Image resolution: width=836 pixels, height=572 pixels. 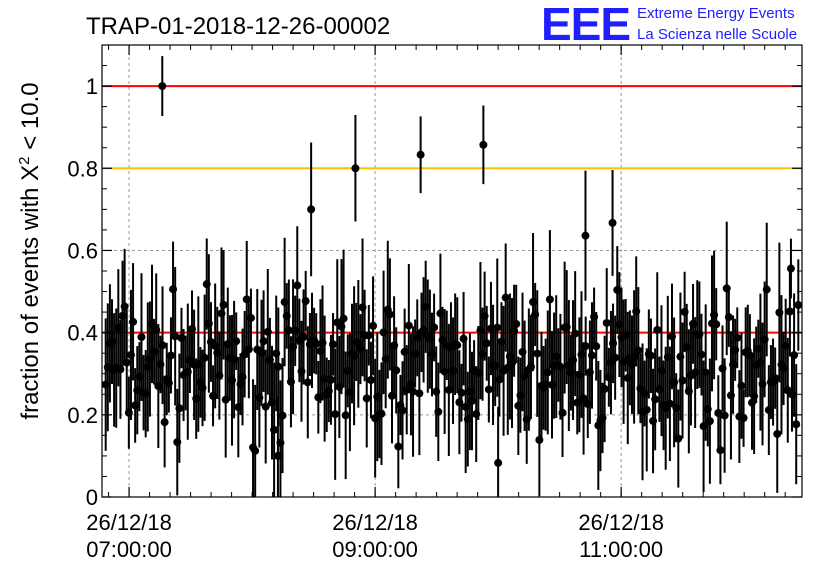 I want to click on y-tick-label: 0.2, so click(x=82, y=415).